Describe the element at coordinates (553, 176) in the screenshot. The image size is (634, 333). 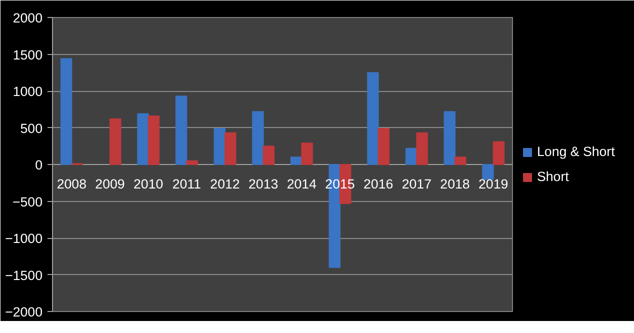
I see `legend-label: Short` at that location.